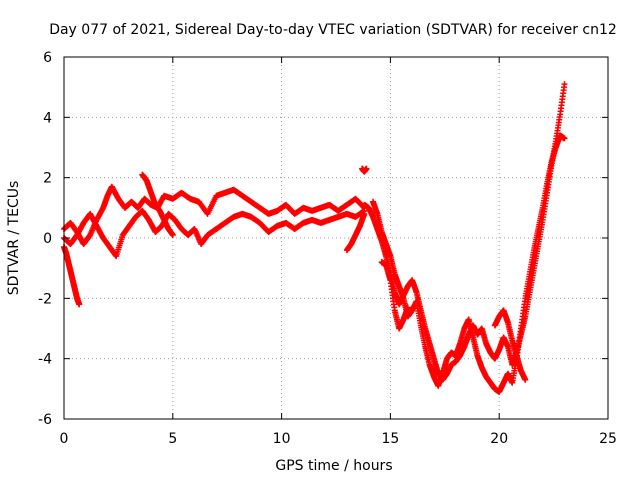 Image resolution: width=640 pixels, height=480 pixels. I want to click on x-tick-label: 25, so click(608, 439).